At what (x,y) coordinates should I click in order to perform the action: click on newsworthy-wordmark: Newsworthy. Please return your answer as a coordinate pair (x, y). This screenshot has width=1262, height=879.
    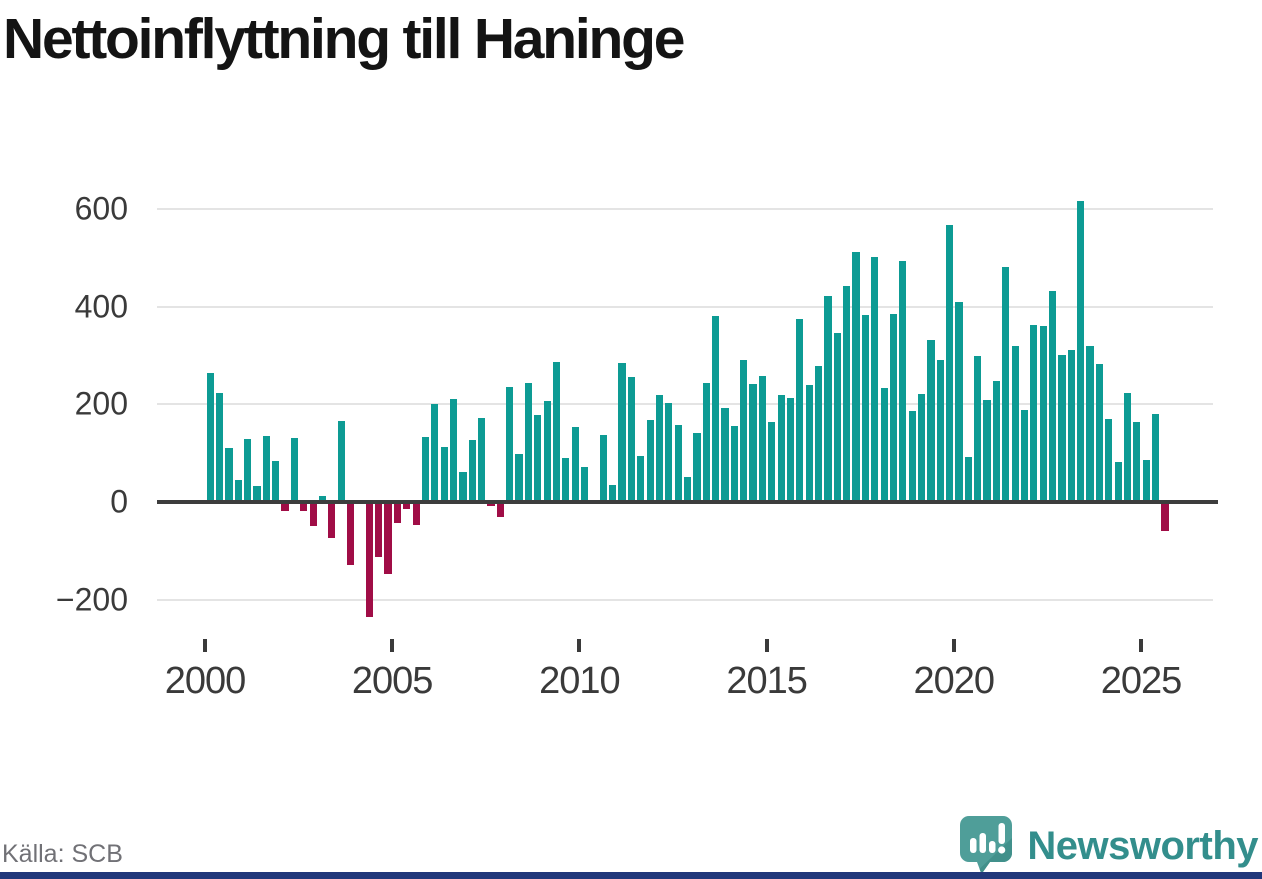
    Looking at the image, I should click on (1142, 846).